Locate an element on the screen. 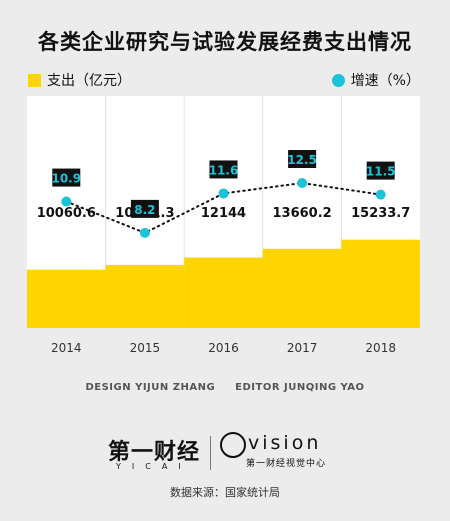 The height and width of the screenshot is (521, 450). legend-label-spending: 支出（亿元） is located at coordinates (89, 81).